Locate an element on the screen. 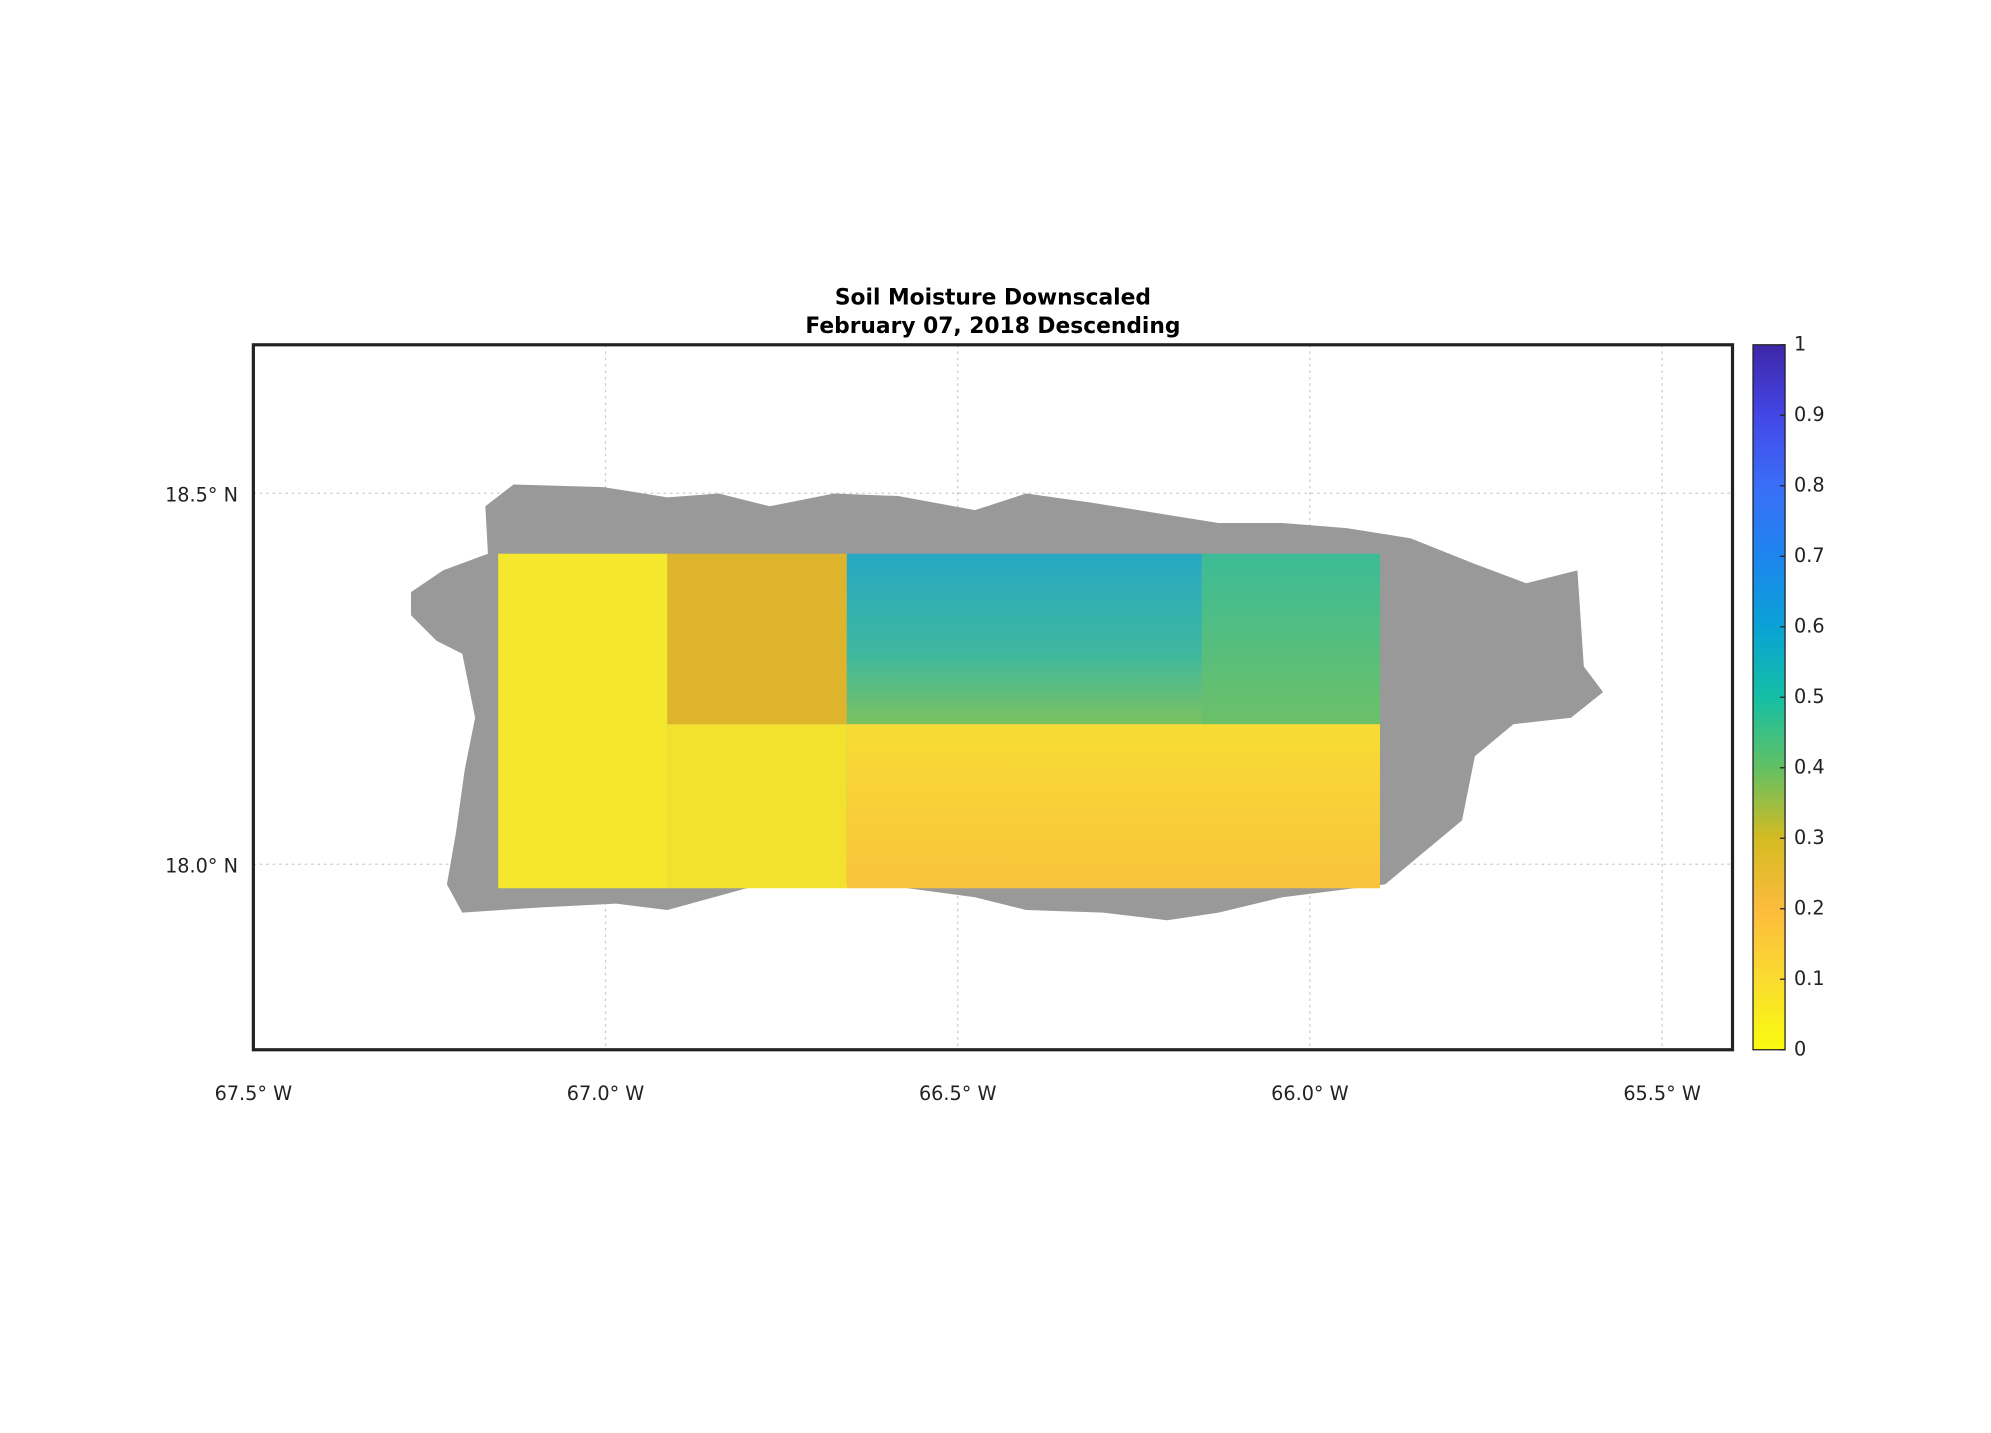 This screenshot has width=1991, height=1433. colorbar-tick-label: 0.9 is located at coordinates (1809, 414).